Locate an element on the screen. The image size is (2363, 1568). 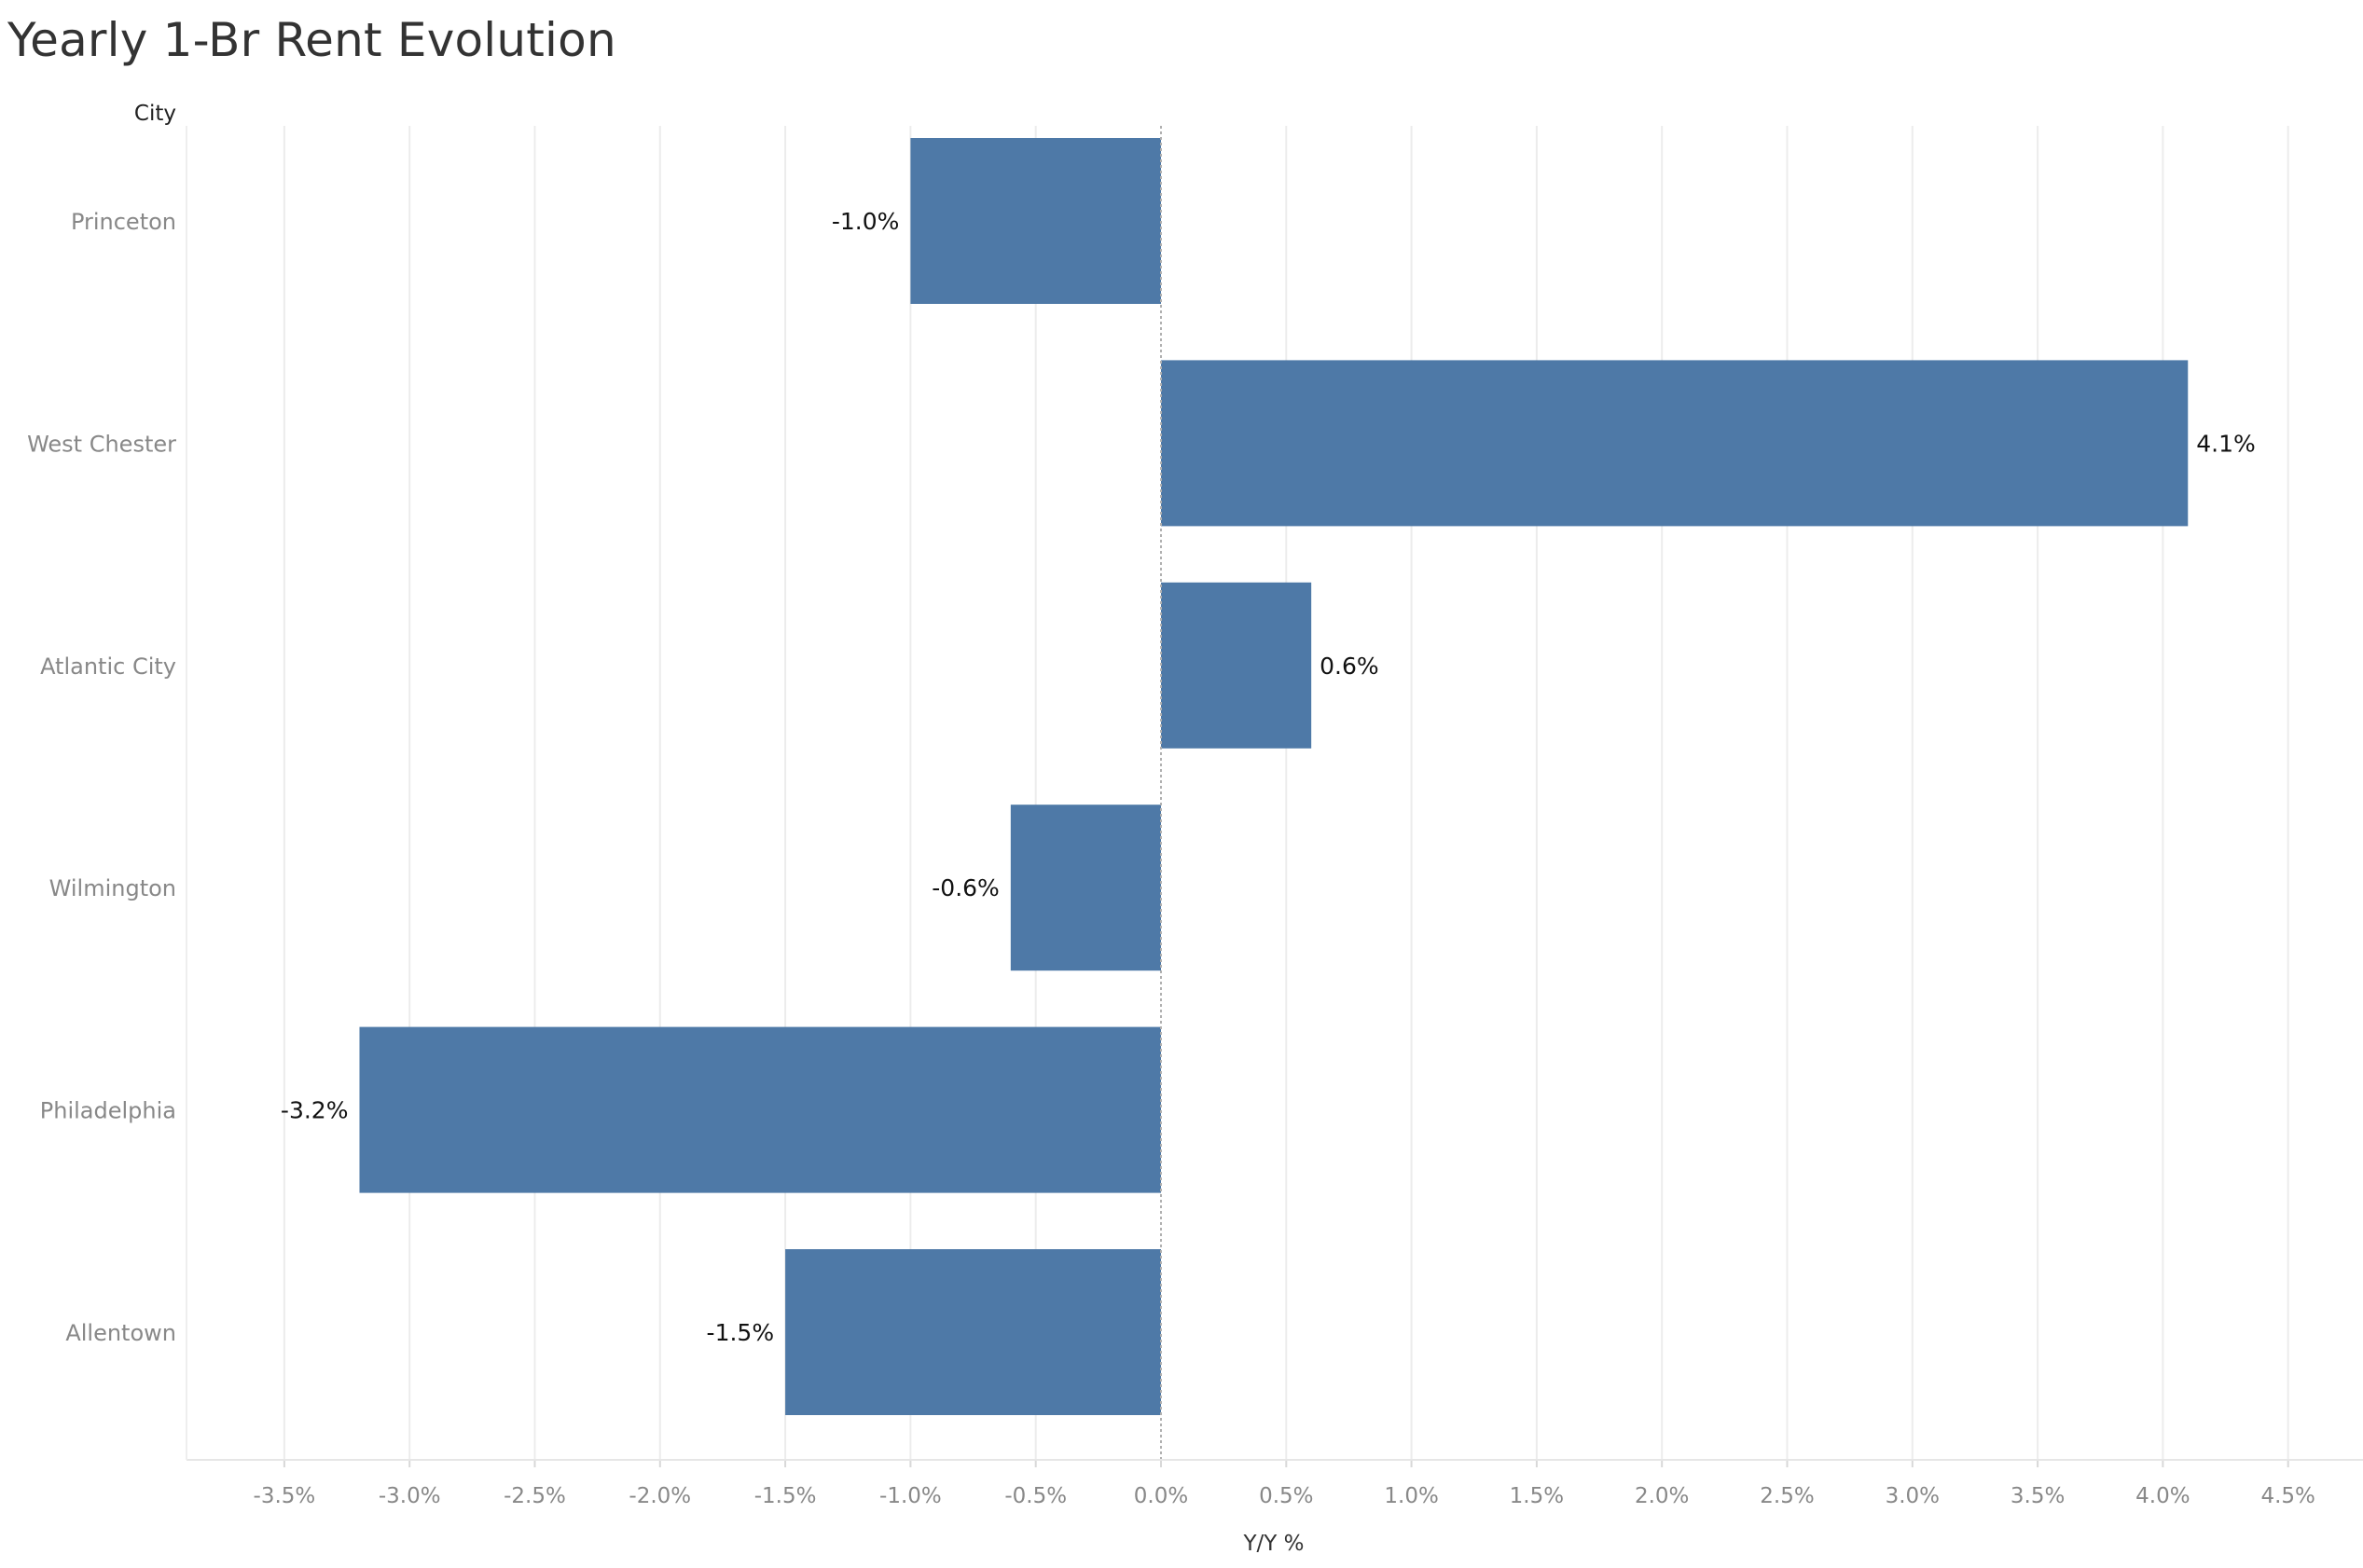
bar-west-chester is located at coordinates (1675, 443).